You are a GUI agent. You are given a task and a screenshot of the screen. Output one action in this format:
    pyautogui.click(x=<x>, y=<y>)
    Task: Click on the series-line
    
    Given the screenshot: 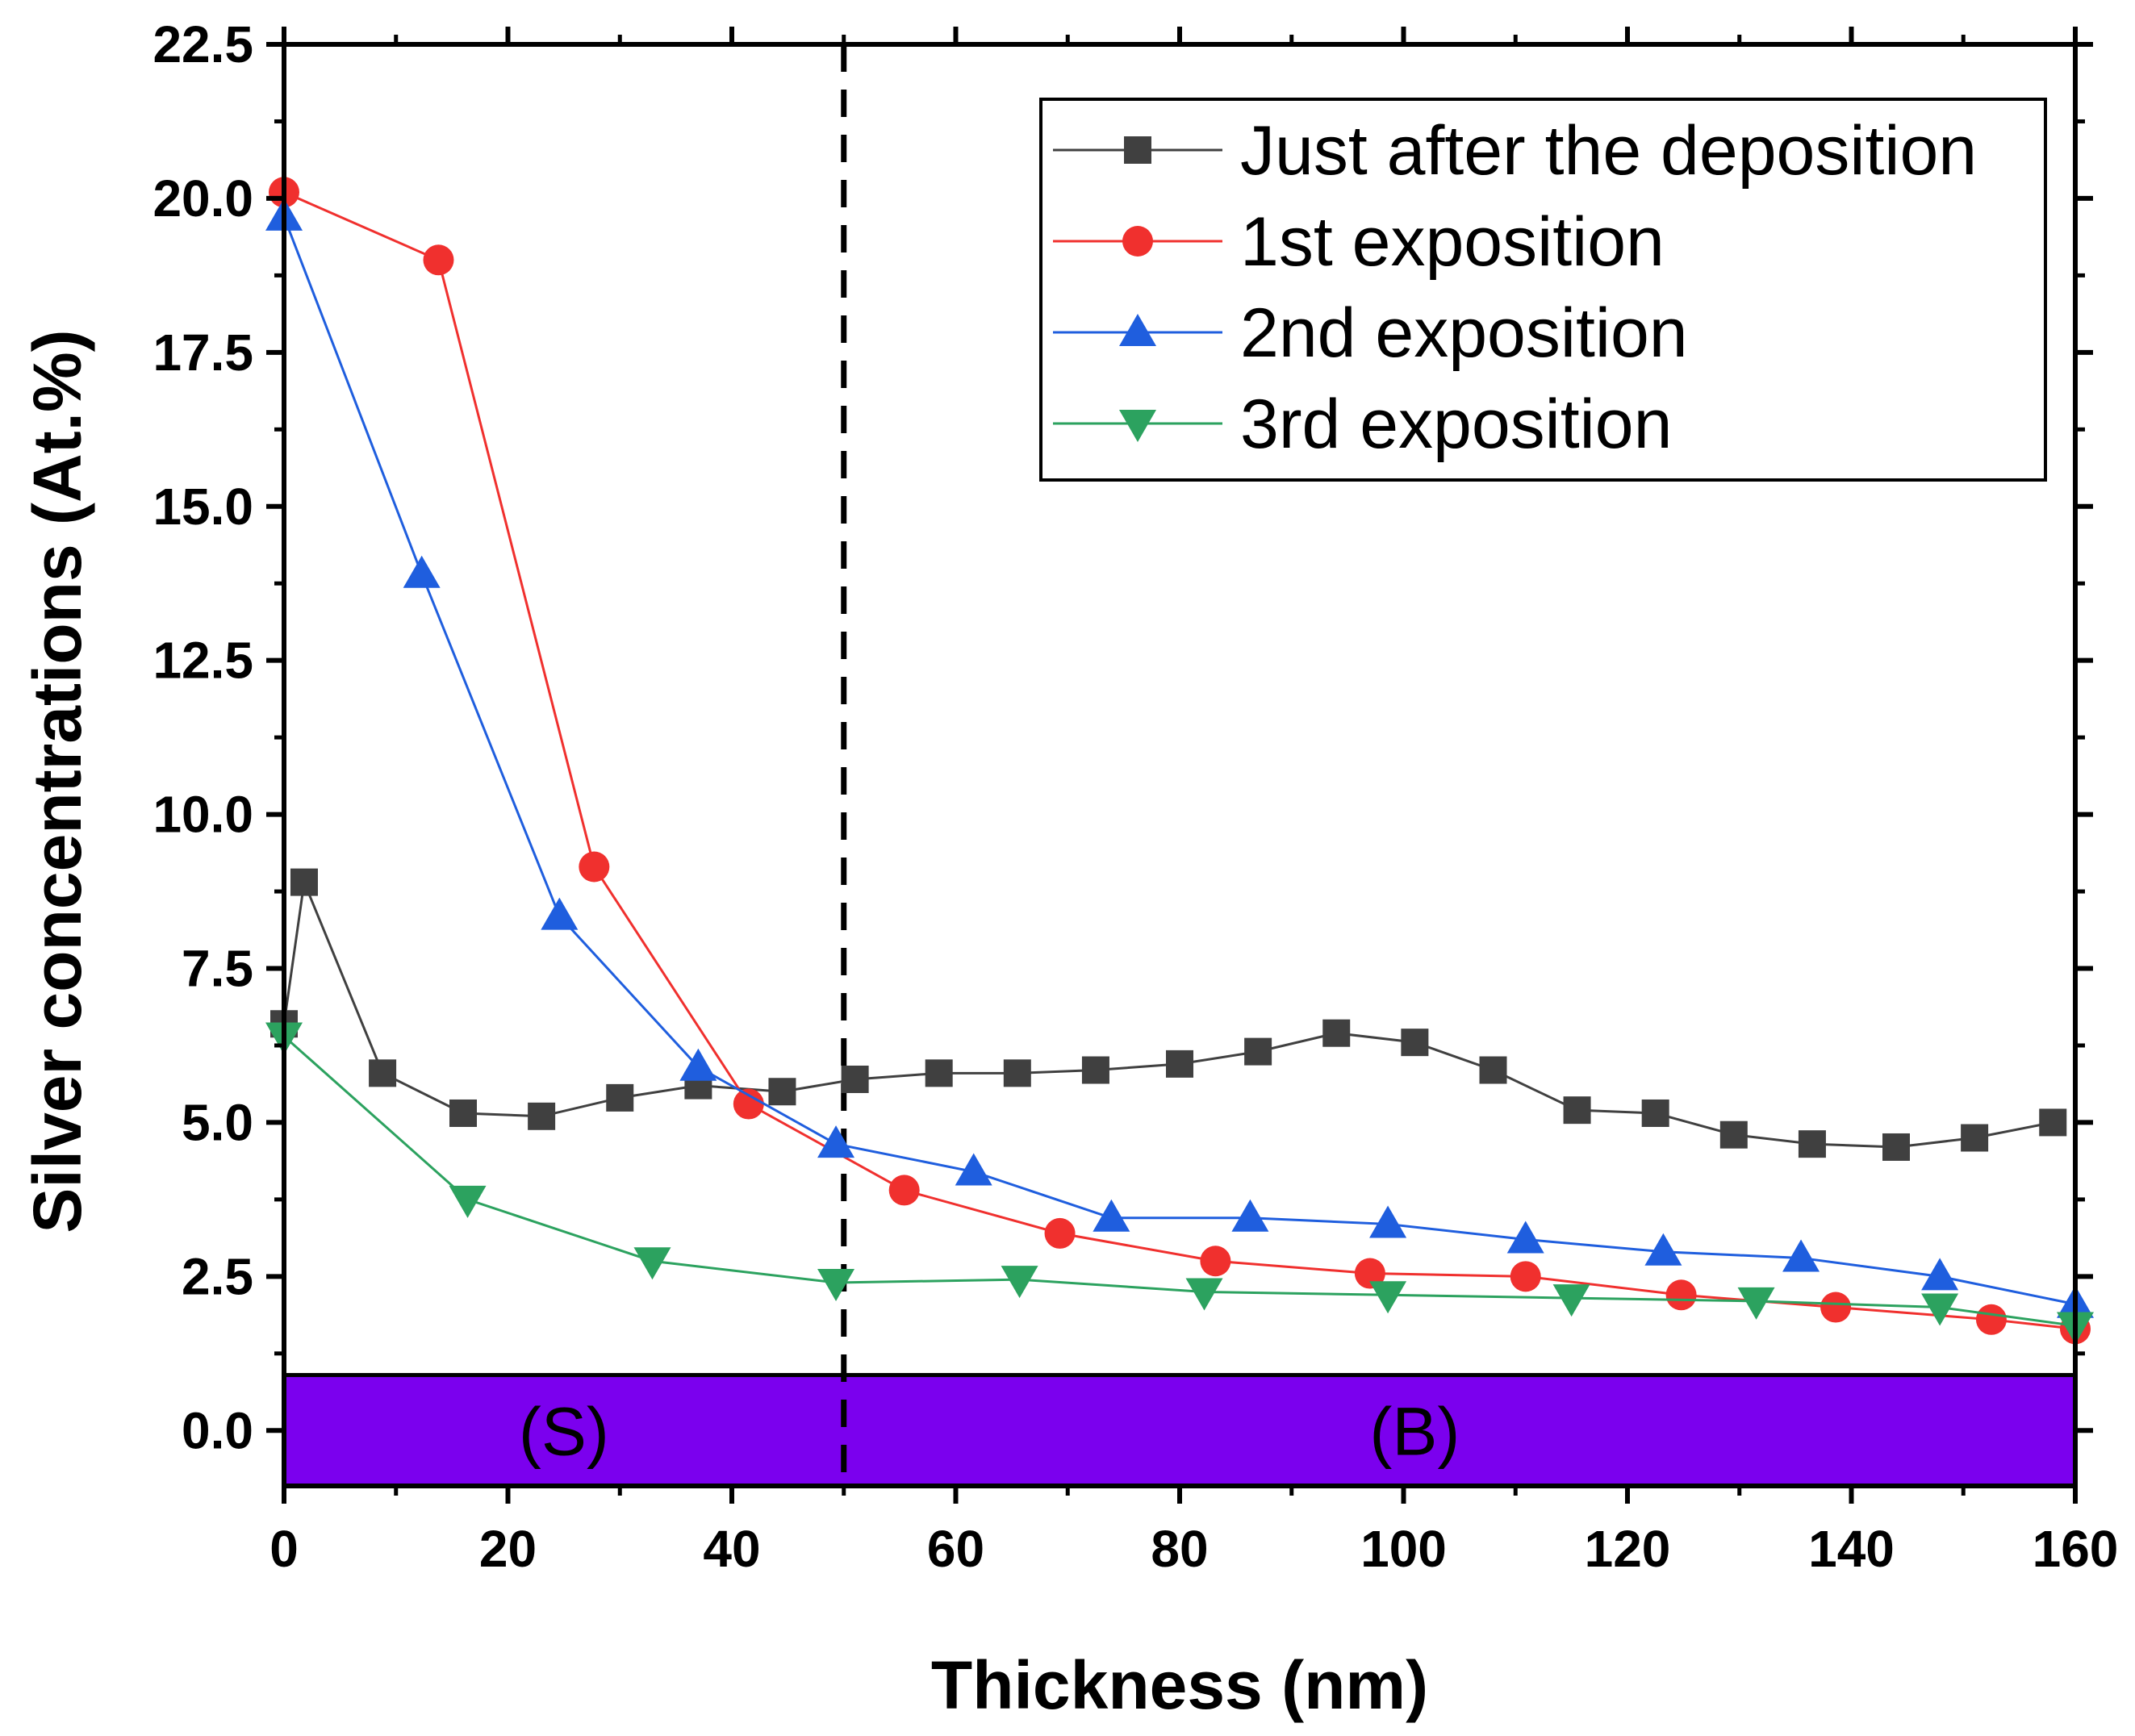 What is the action you would take?
    pyautogui.click(x=1179, y=1181)
    